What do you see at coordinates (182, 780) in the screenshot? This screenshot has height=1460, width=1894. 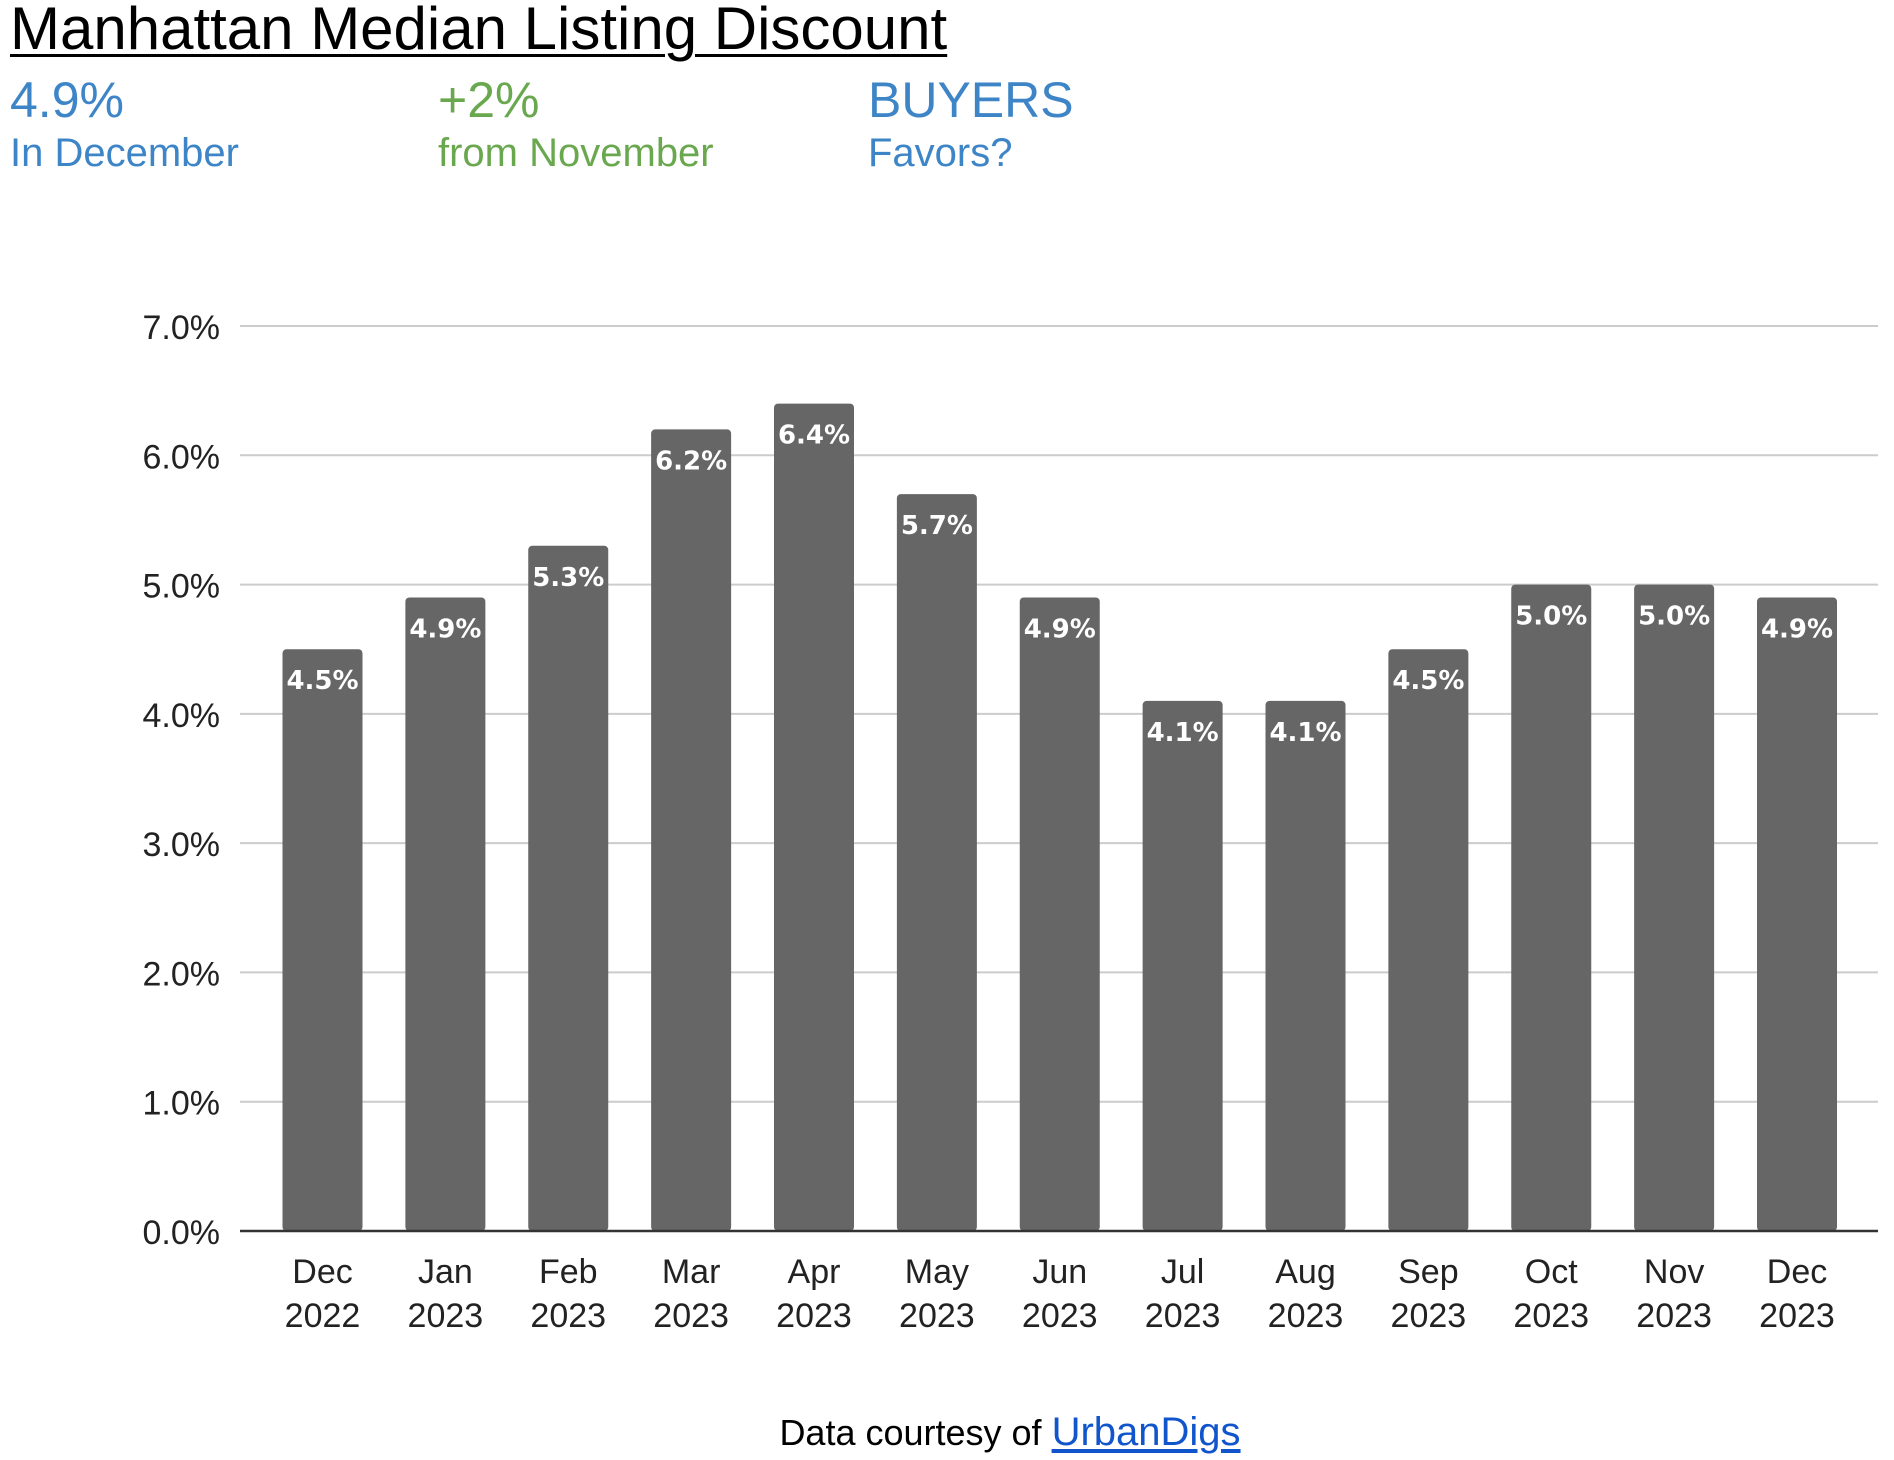 I see `y-axis-tick-labels: 0.0% 1.0% 2.0% 3.0% 4.0% 5.0% 6.0% 7.0%` at bounding box center [182, 780].